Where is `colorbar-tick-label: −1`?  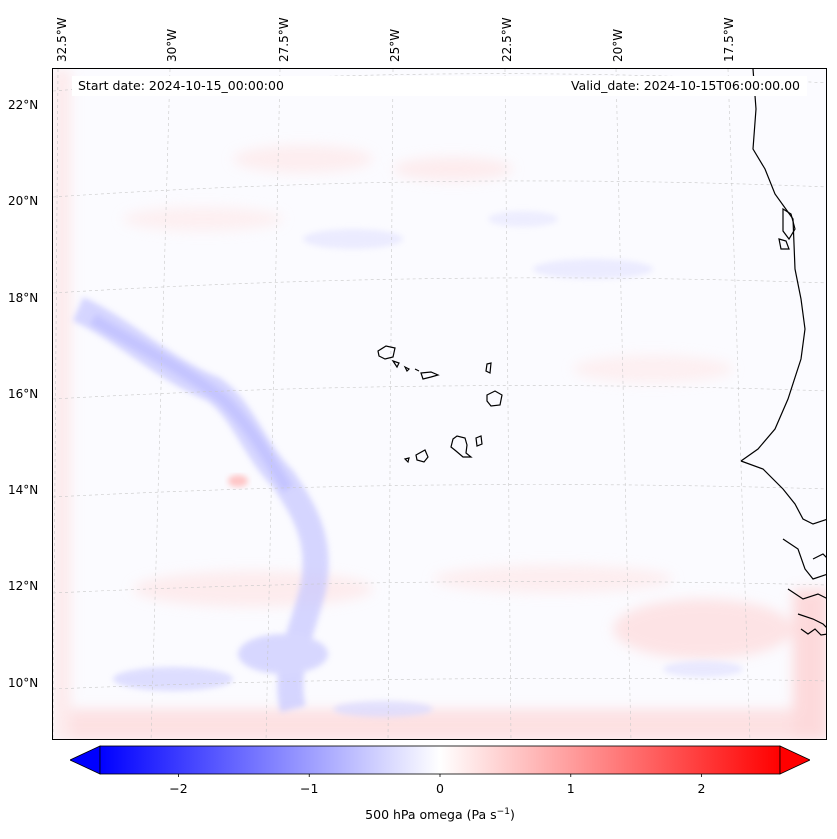 colorbar-tick-label: −1 is located at coordinates (309, 788).